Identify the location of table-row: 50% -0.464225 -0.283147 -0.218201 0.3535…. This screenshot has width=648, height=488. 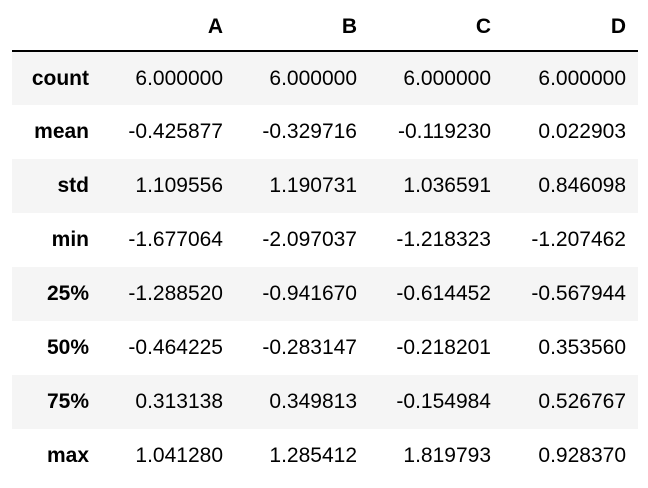
(325, 348).